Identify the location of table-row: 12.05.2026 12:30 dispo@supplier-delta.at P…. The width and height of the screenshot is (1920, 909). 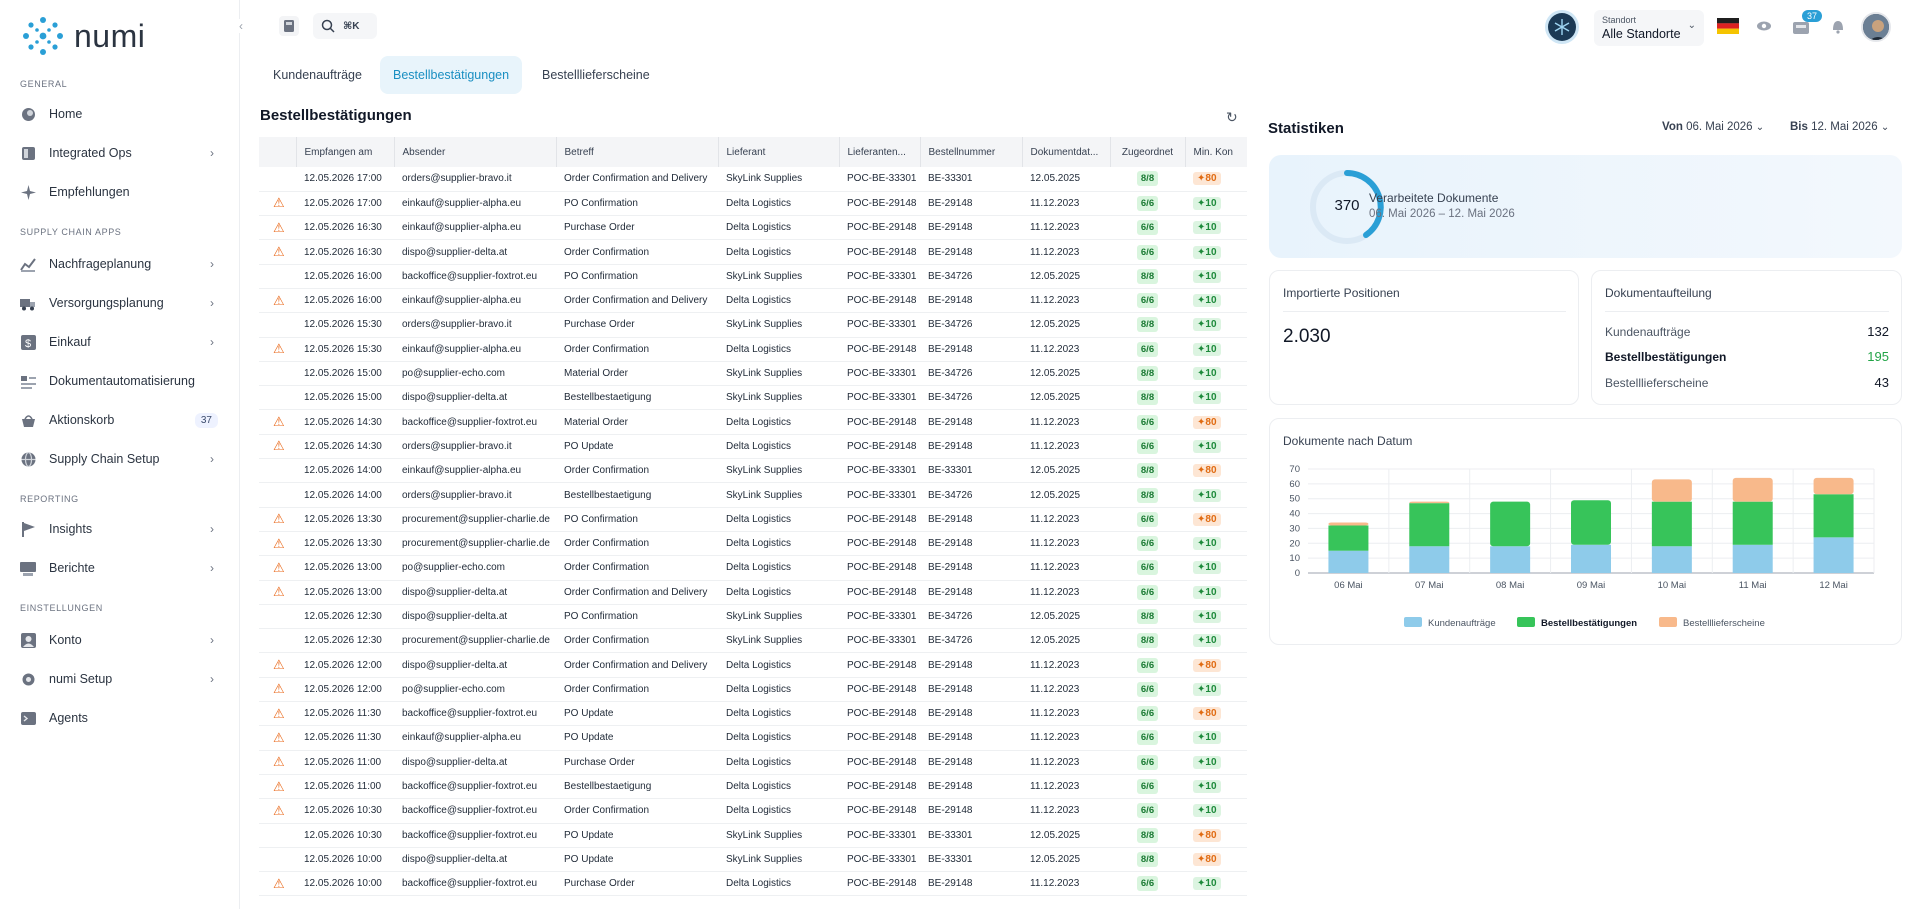
(753, 617).